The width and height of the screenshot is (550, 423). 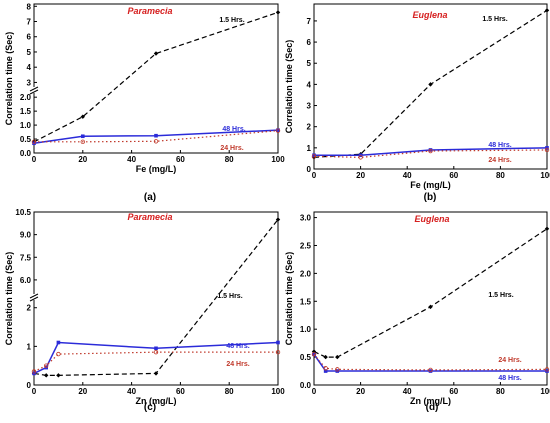 I want to click on y-tick-label: 3.0, so click(x=306, y=218).